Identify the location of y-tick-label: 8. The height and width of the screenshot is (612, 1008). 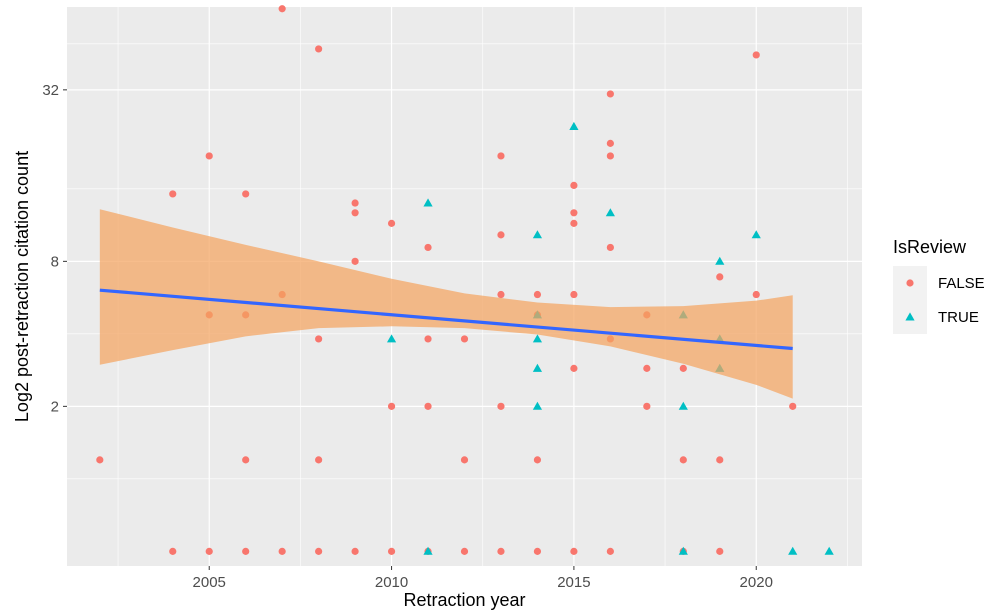
(55, 261).